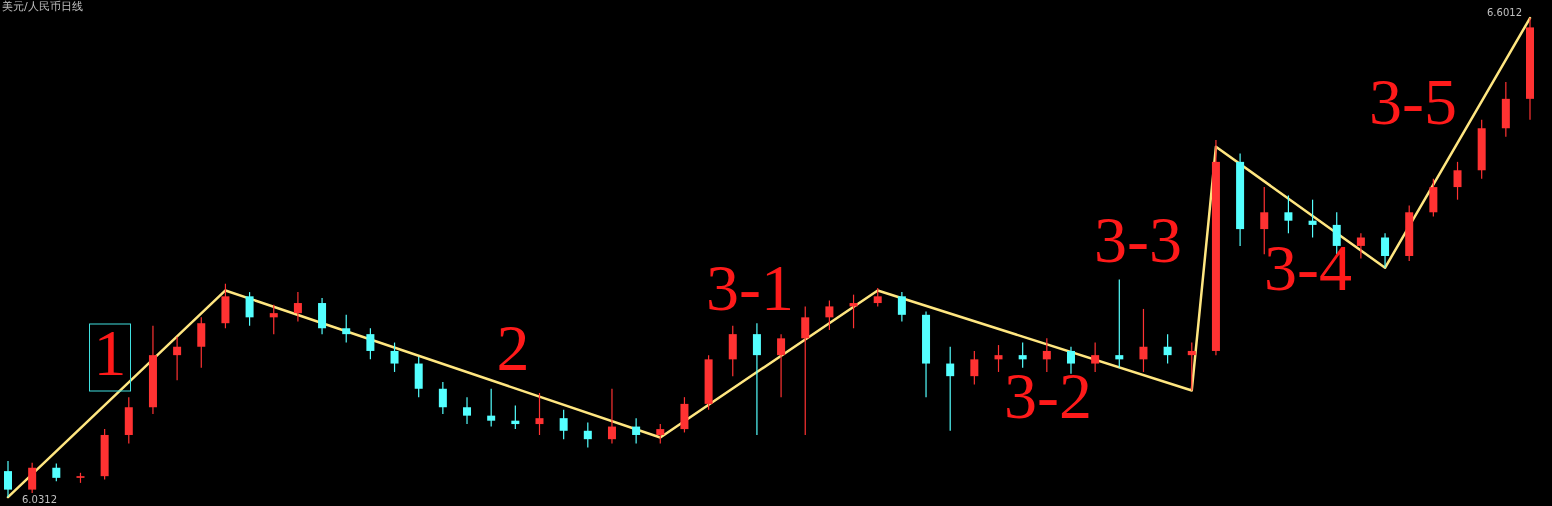 The height and width of the screenshot is (506, 1552). I want to click on annotation: 6.0312, so click(39, 499).